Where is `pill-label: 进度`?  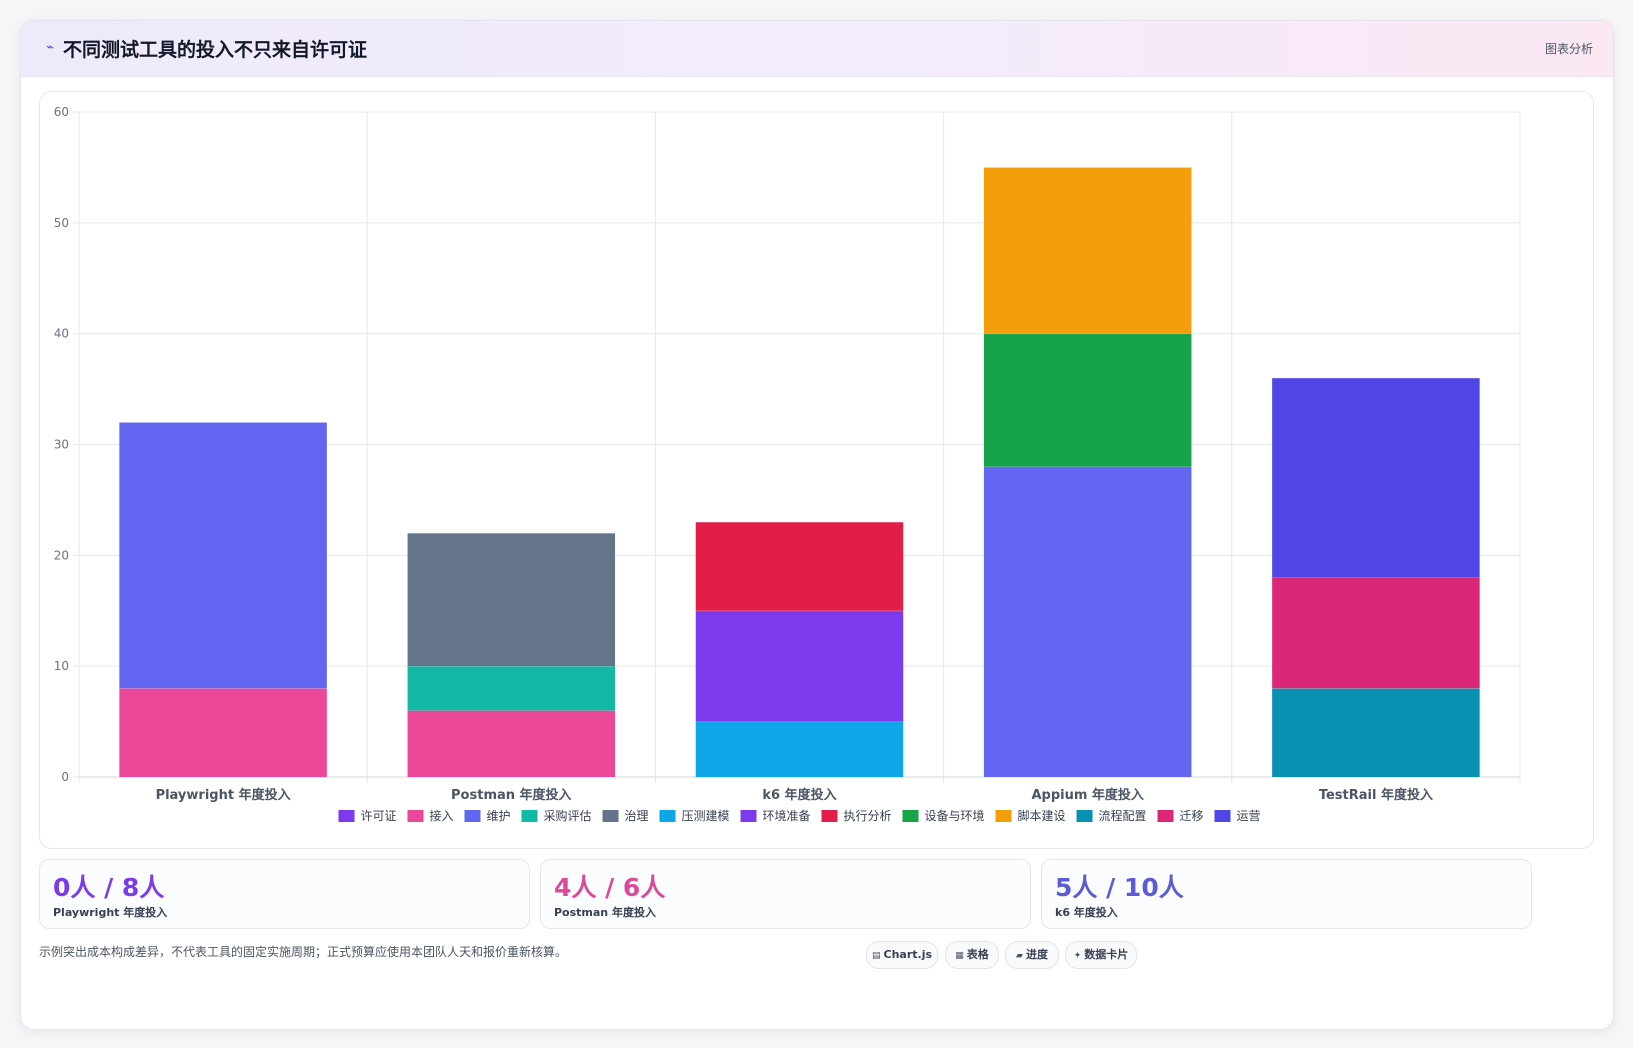
pill-label: 进度 is located at coordinates (1036, 954).